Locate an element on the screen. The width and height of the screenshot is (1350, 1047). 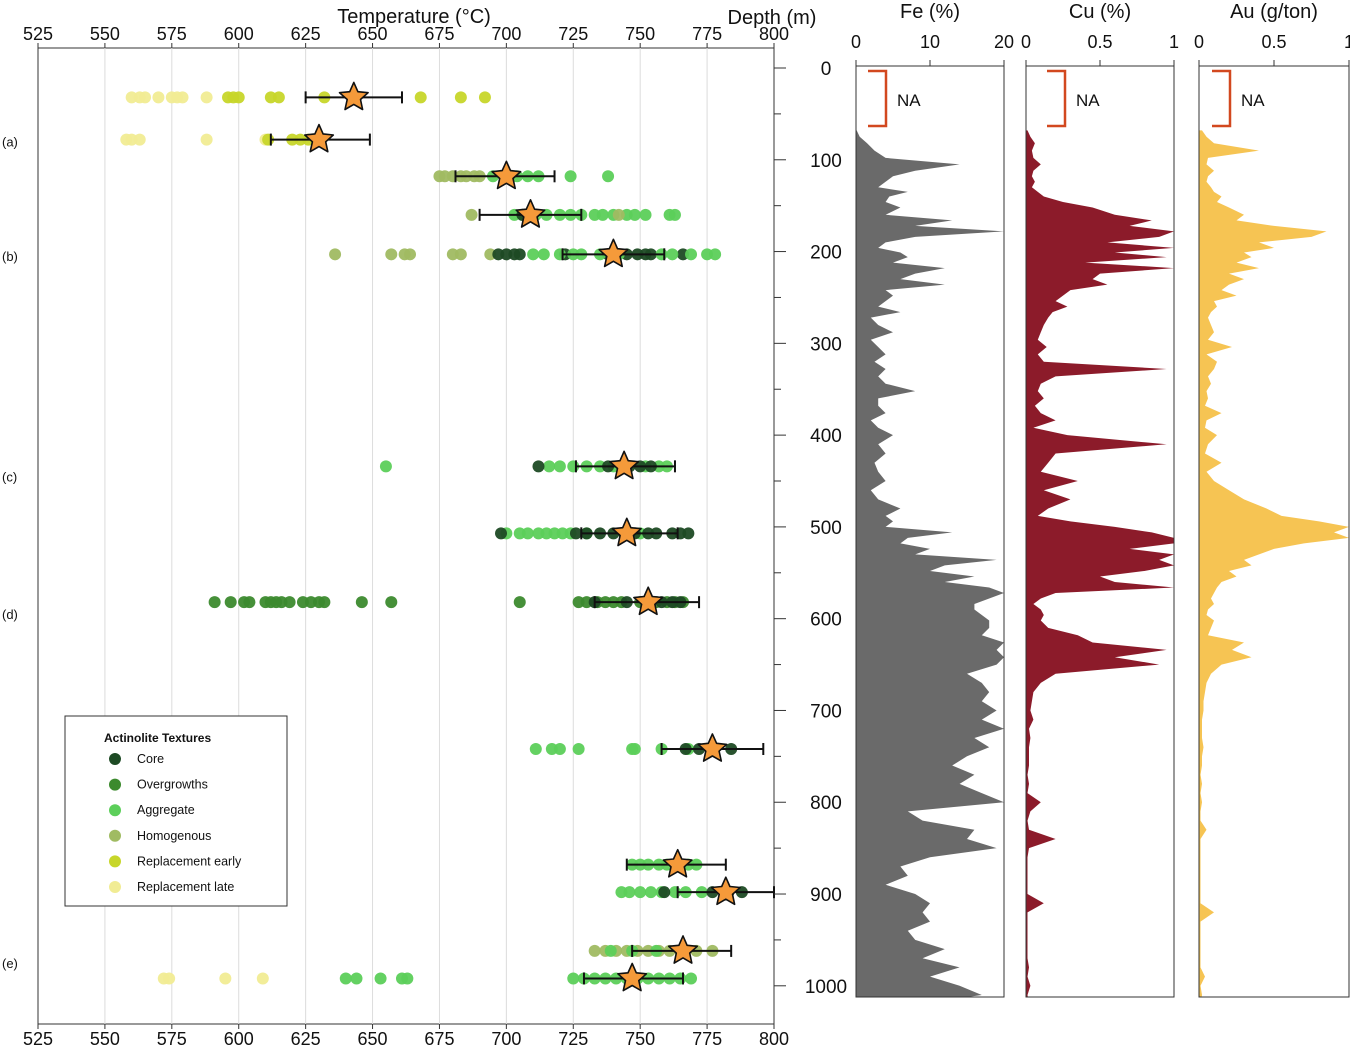
temperature-title: Temperature (°C) is located at coordinates (414, 17).